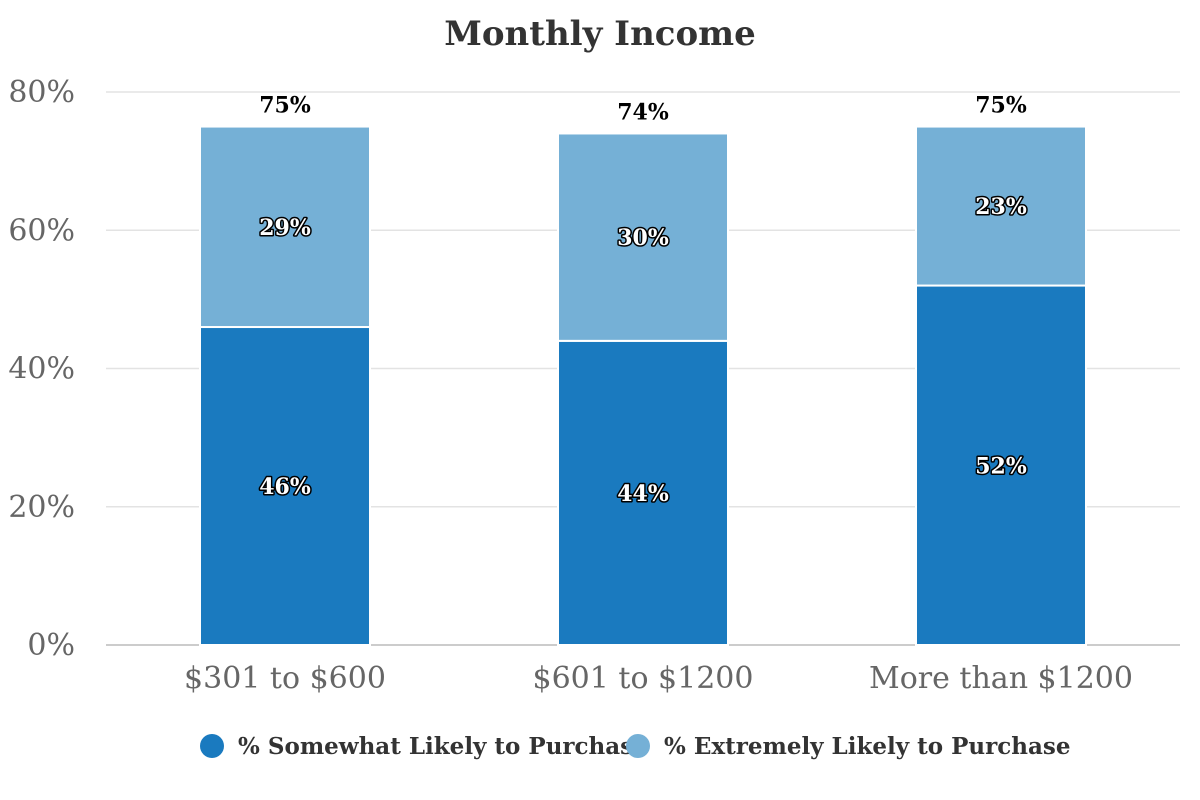  What do you see at coordinates (867, 746) in the screenshot?
I see `legend-label-extremely: % Extremely Likely to Purchase` at bounding box center [867, 746].